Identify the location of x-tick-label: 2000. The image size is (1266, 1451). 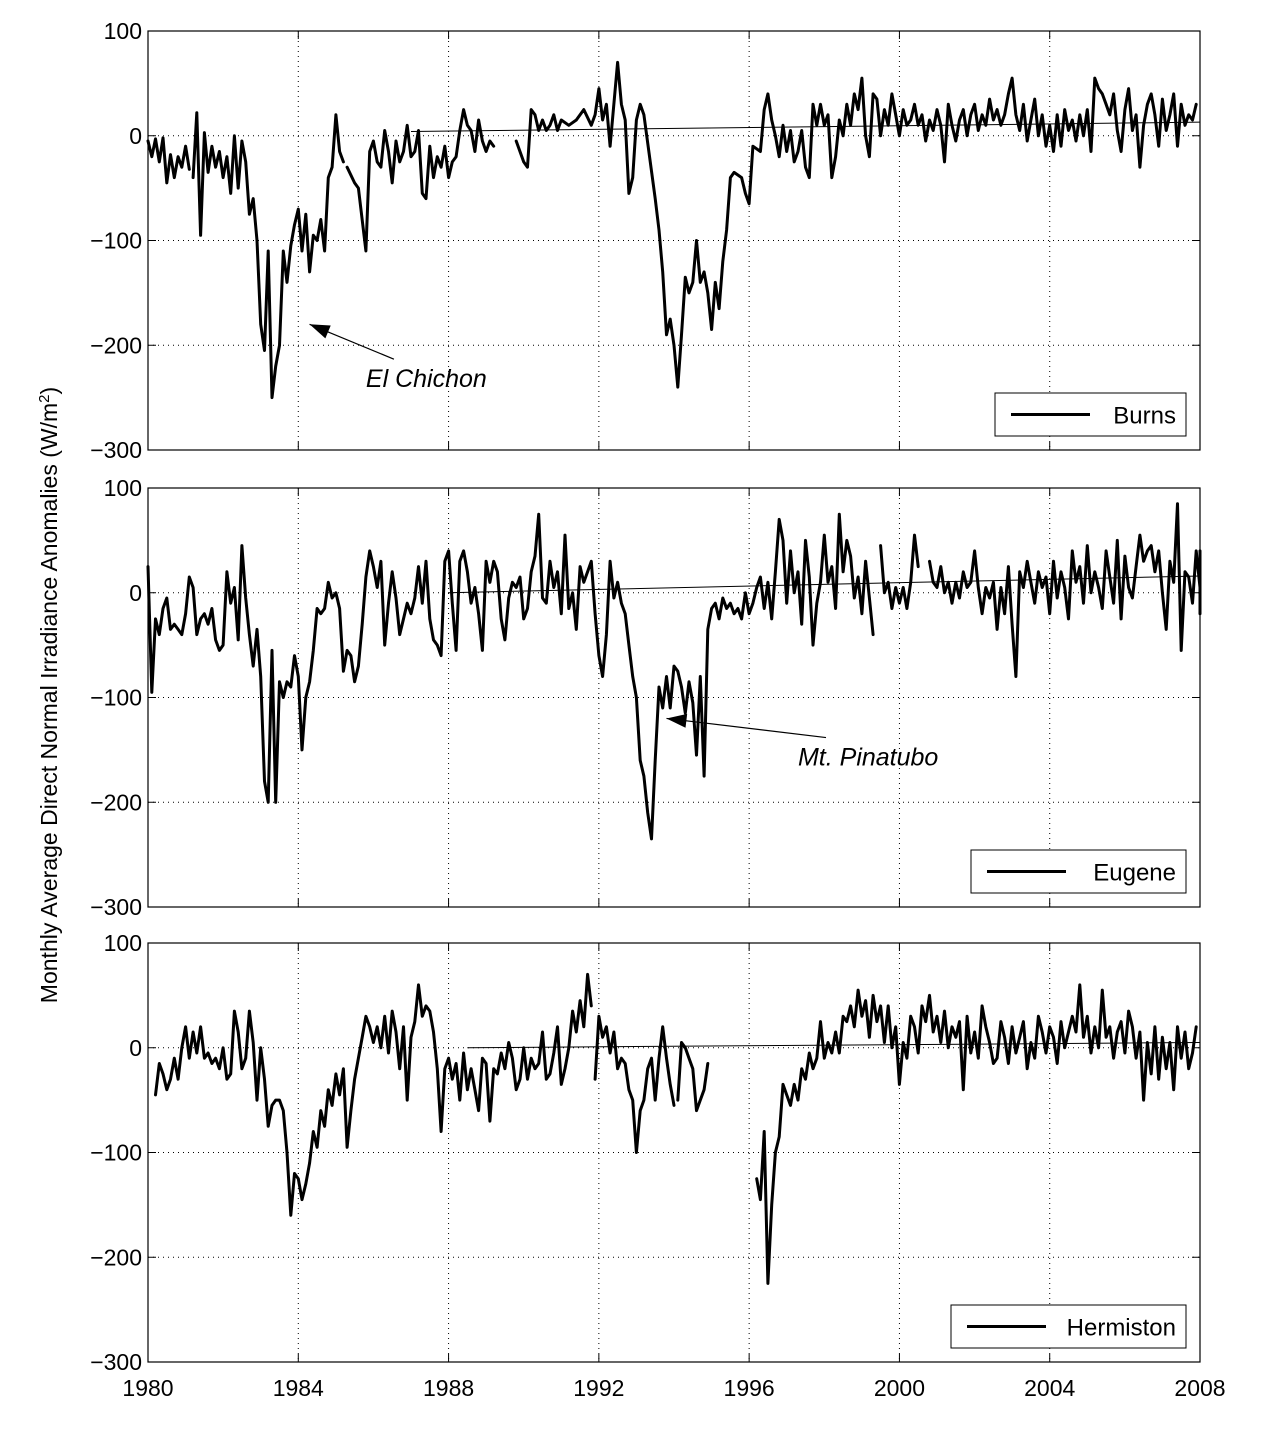
(899, 1388).